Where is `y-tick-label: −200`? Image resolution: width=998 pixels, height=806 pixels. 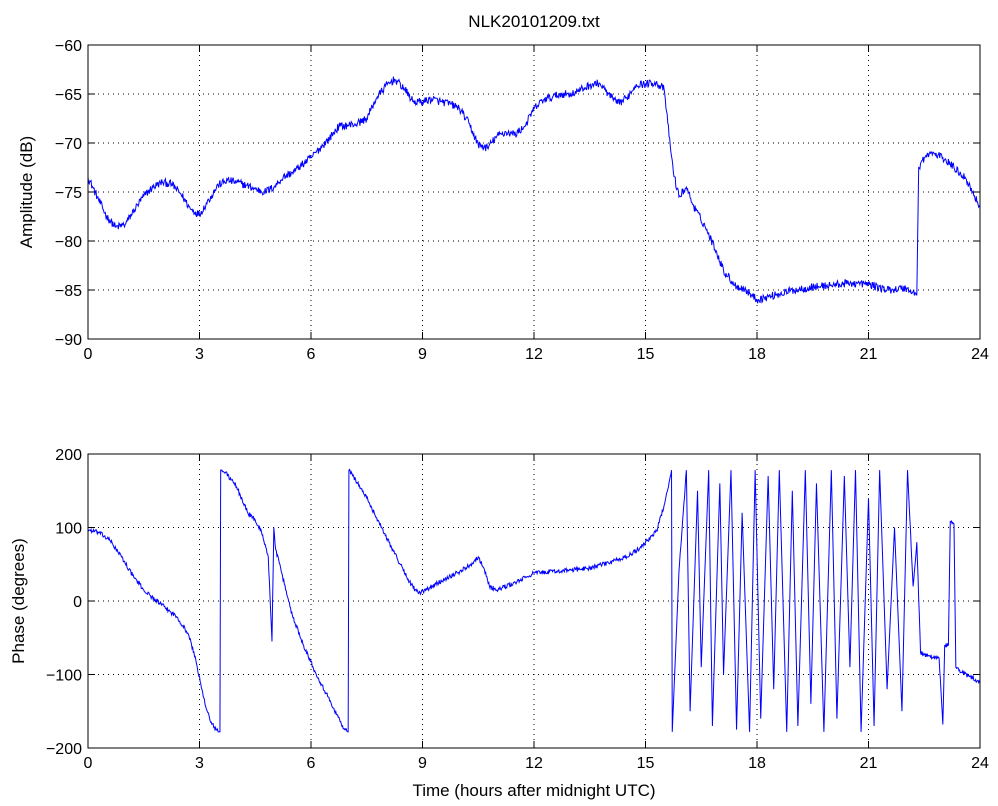 y-tick-label: −200 is located at coordinates (64, 749).